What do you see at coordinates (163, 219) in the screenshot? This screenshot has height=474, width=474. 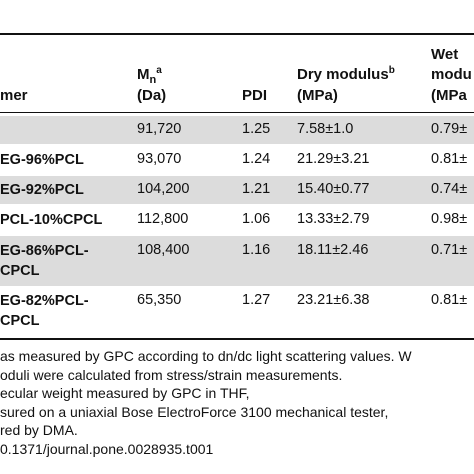 I see `mn-value: 112,800` at bounding box center [163, 219].